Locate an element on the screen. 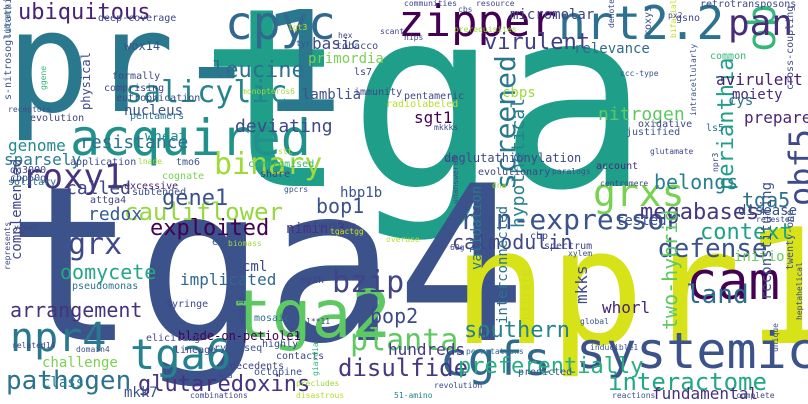 This screenshot has width=808, height=404. word-inducible1: inducible1 is located at coordinates (614, 347).